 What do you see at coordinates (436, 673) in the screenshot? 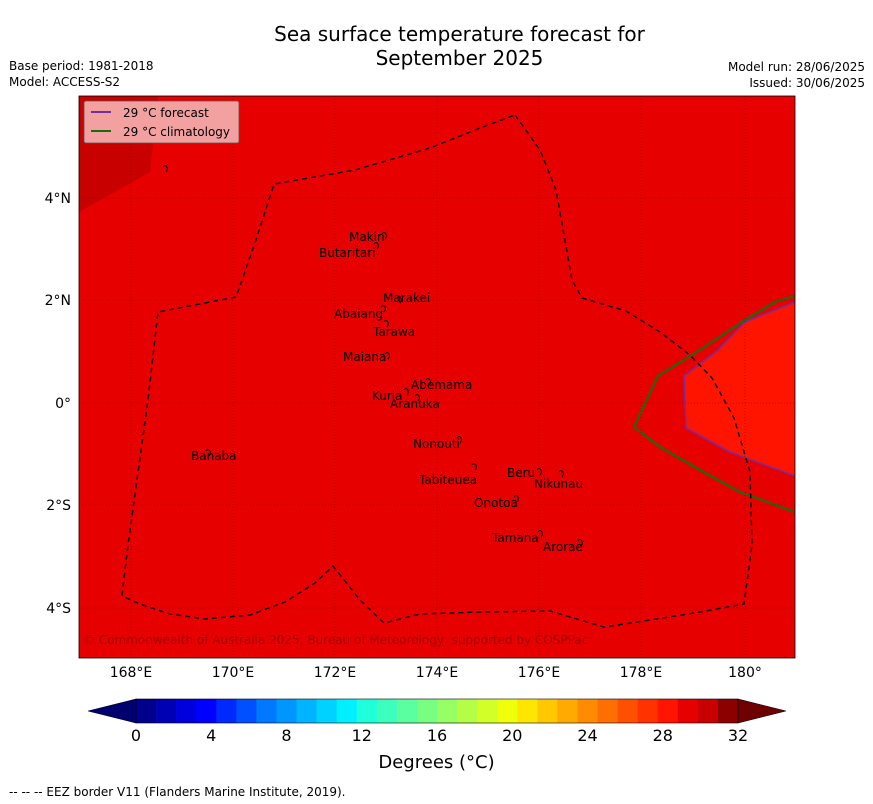
I see `x-axis-ticks: 168°E 170°E 172°E 174°E 176°E 178°E 180°` at bounding box center [436, 673].